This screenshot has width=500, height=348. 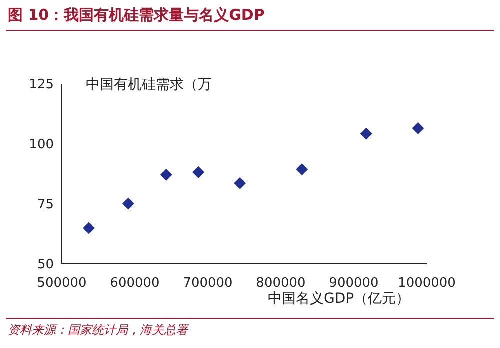 I want to click on x-tick-label: 700000, so click(x=208, y=284).